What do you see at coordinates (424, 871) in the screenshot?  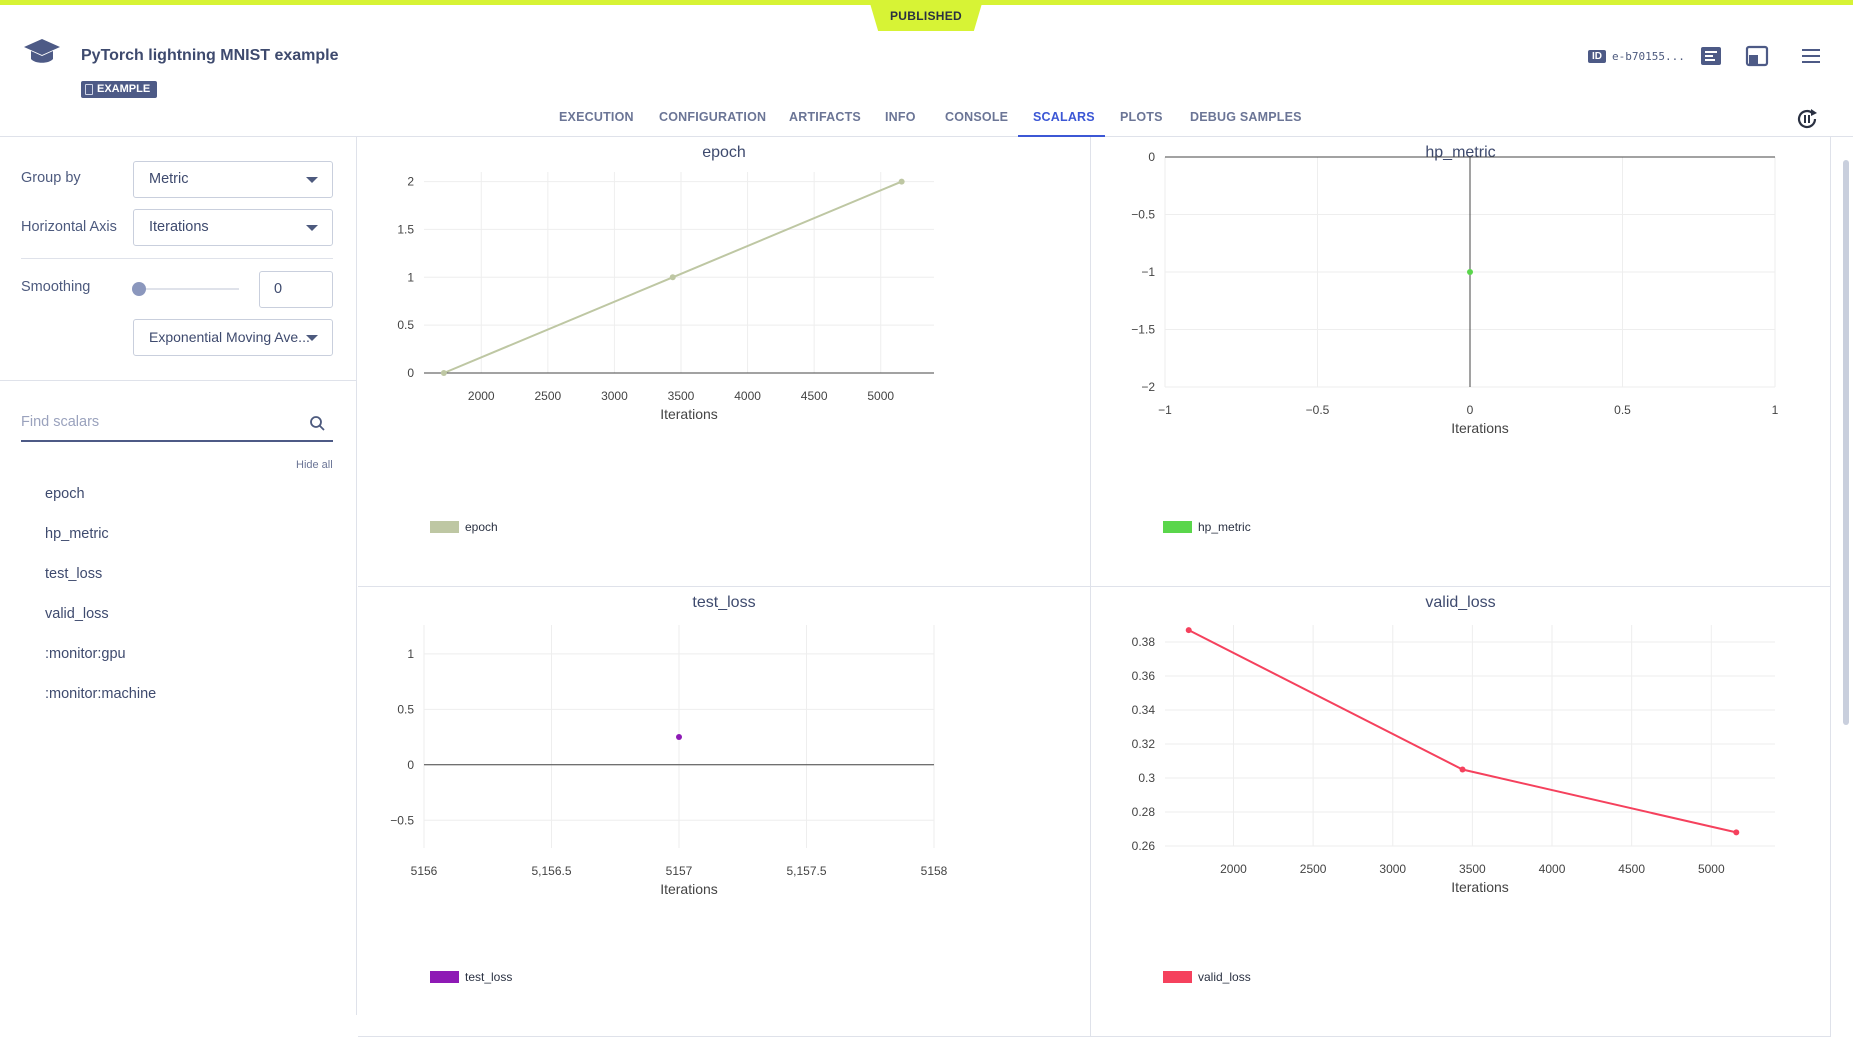 I see `x-tick-label: 5156` at bounding box center [424, 871].